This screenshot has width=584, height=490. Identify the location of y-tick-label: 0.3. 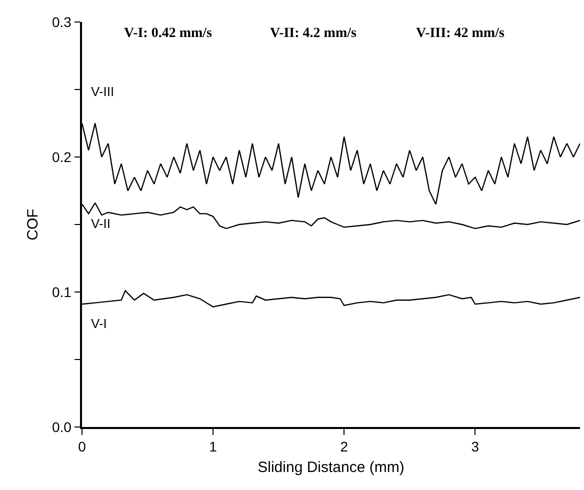
(62, 22).